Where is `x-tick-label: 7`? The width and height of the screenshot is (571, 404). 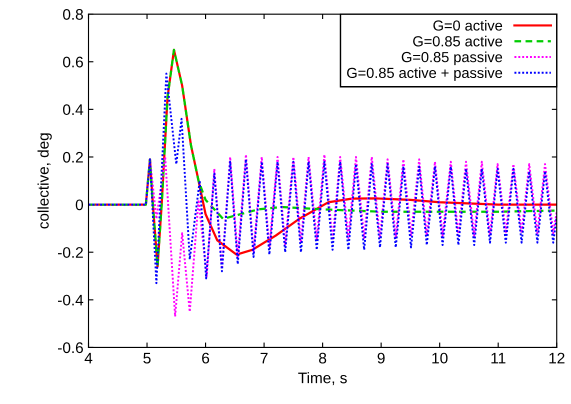
x-tick-label: 7 is located at coordinates (264, 358).